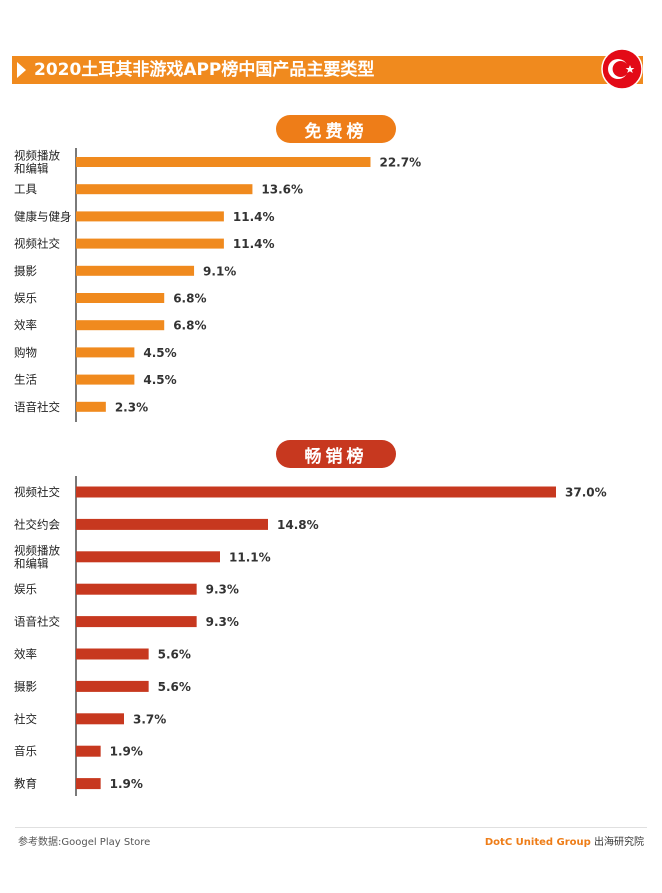 This screenshot has width=662, height=893. What do you see at coordinates (537, 842) in the screenshot?
I see `brand-name: DotC United Group` at bounding box center [537, 842].